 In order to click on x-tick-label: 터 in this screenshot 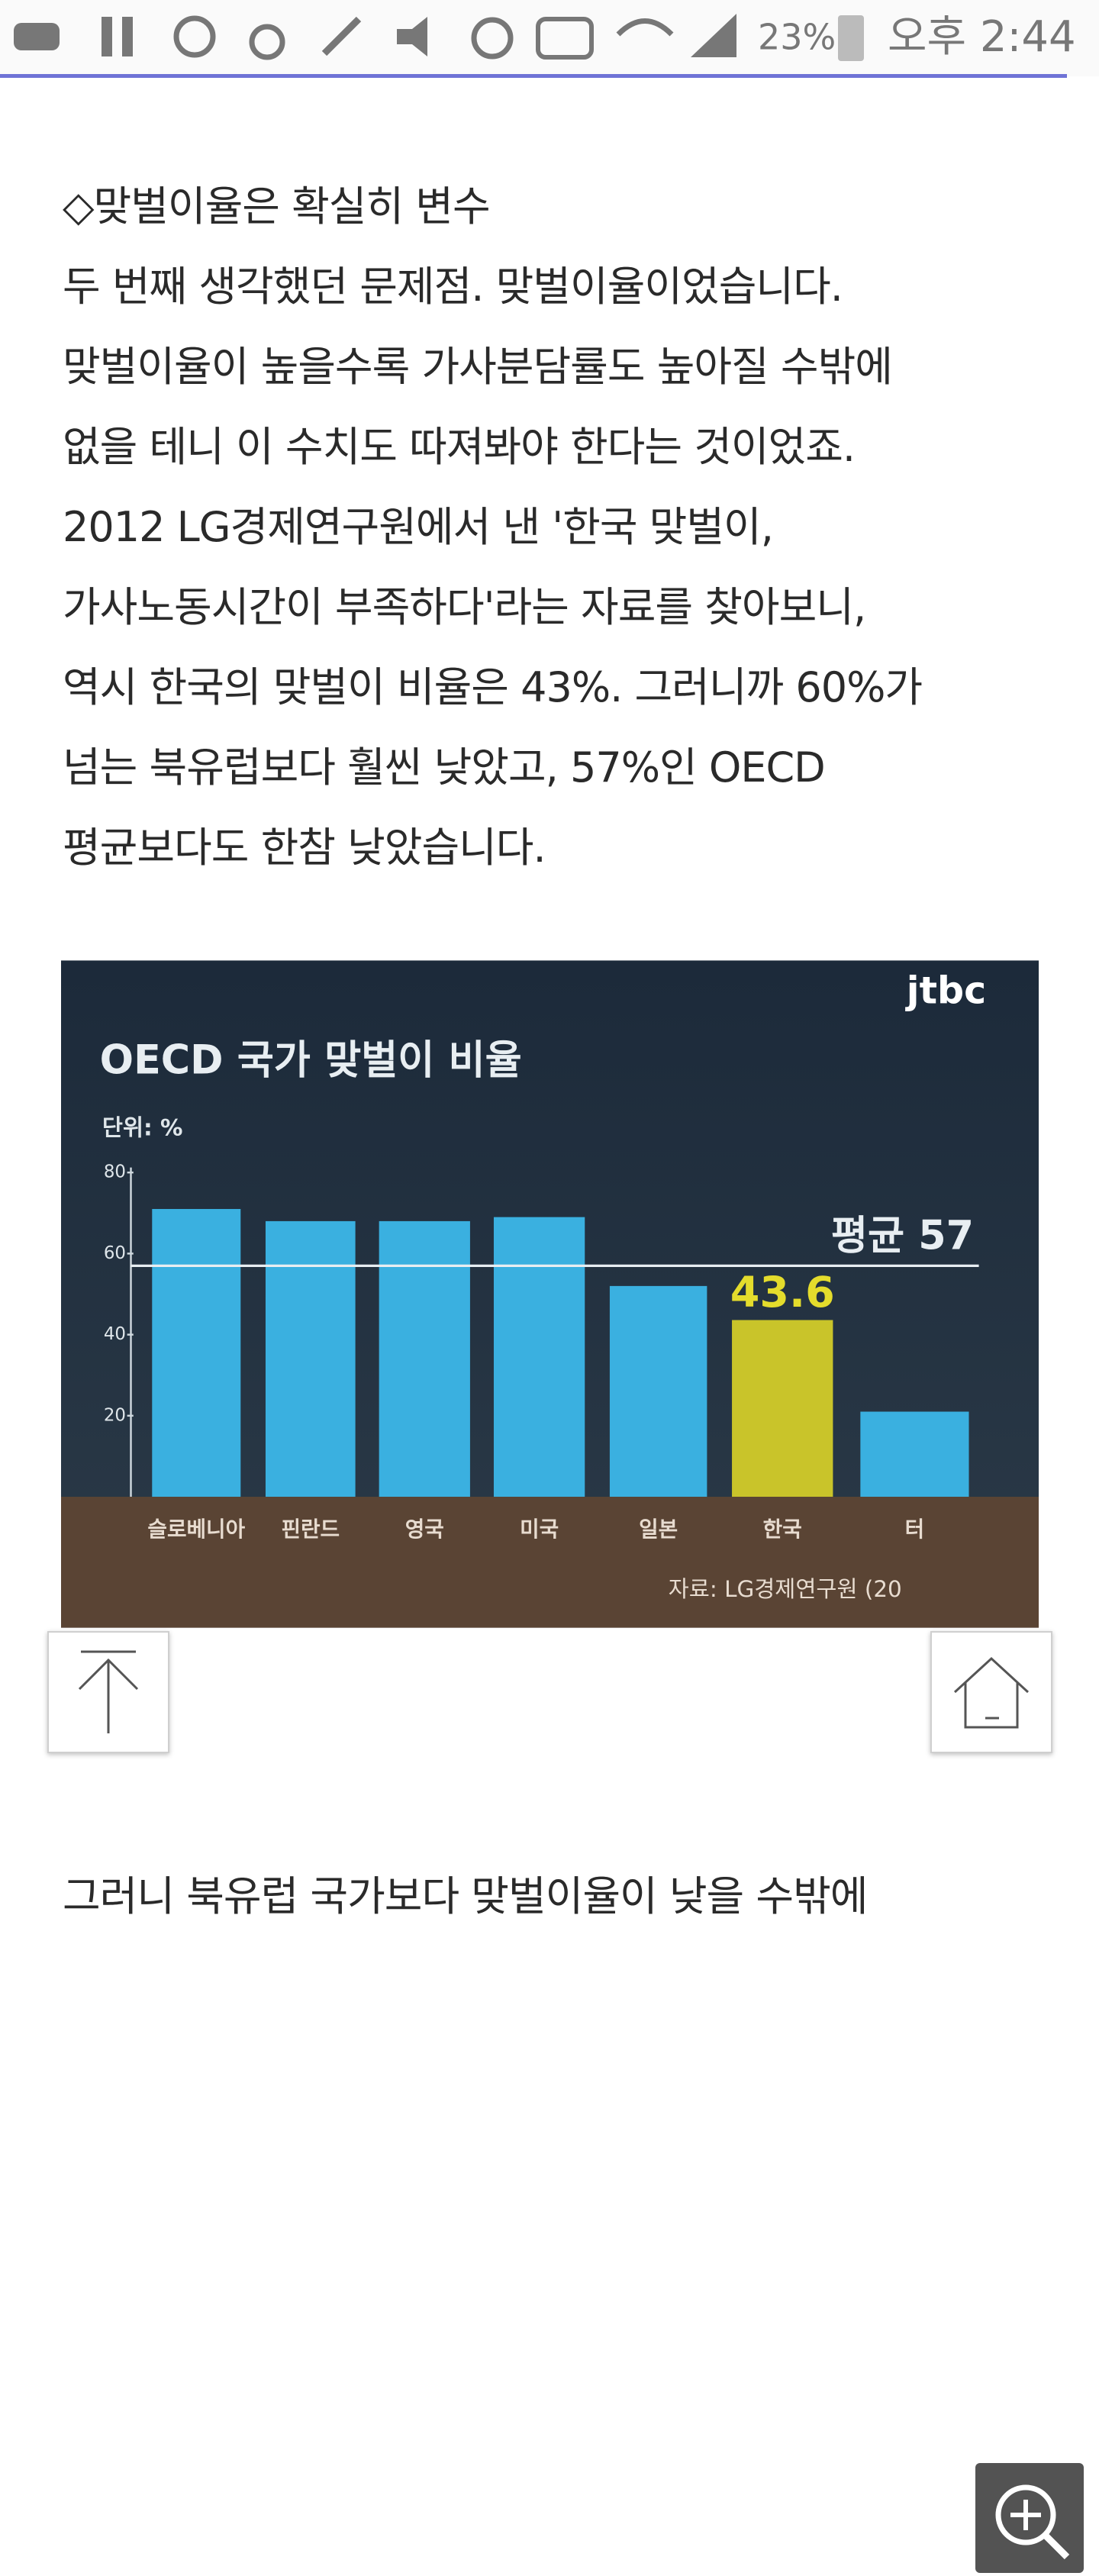, I will do `click(915, 1529)`.